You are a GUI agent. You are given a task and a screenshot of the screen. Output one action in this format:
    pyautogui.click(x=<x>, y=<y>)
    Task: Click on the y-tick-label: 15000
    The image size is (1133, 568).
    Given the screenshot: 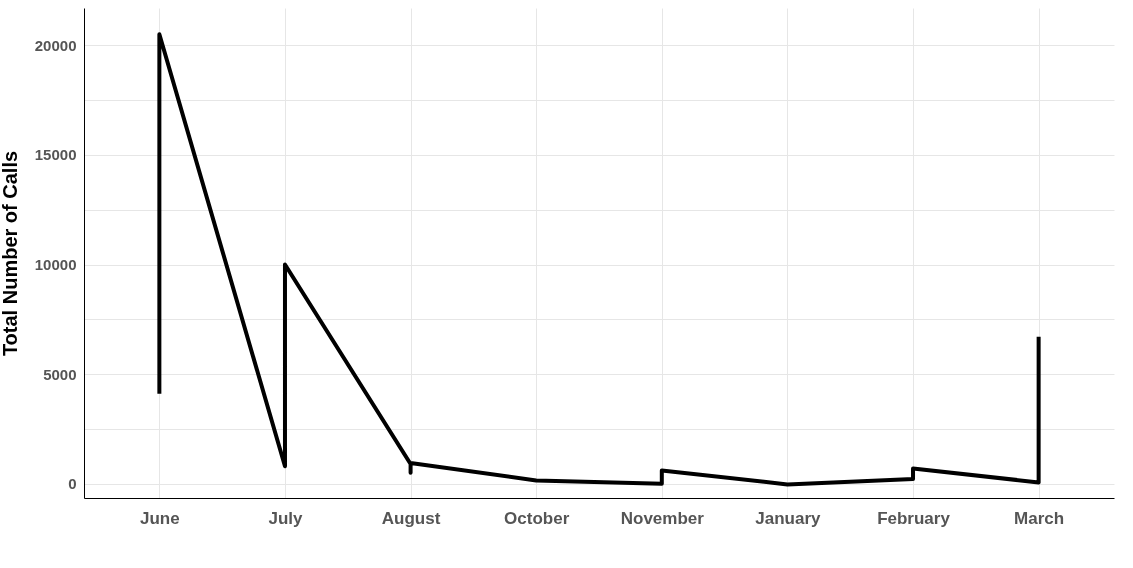 What is the action you would take?
    pyautogui.click(x=55, y=155)
    